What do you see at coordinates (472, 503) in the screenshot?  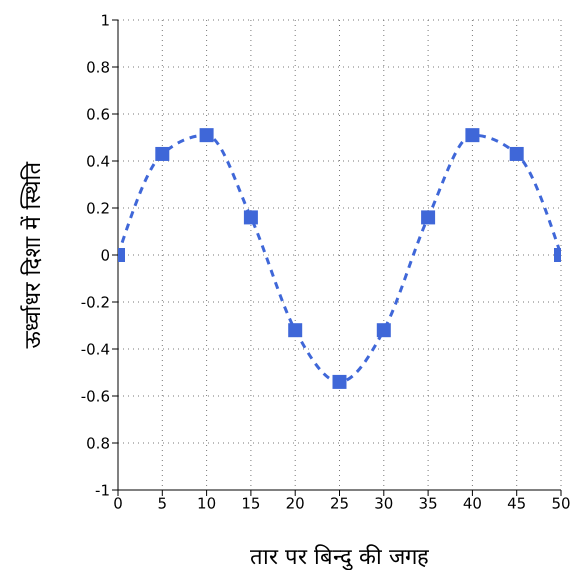 I see `x-tick-label: 40` at bounding box center [472, 503].